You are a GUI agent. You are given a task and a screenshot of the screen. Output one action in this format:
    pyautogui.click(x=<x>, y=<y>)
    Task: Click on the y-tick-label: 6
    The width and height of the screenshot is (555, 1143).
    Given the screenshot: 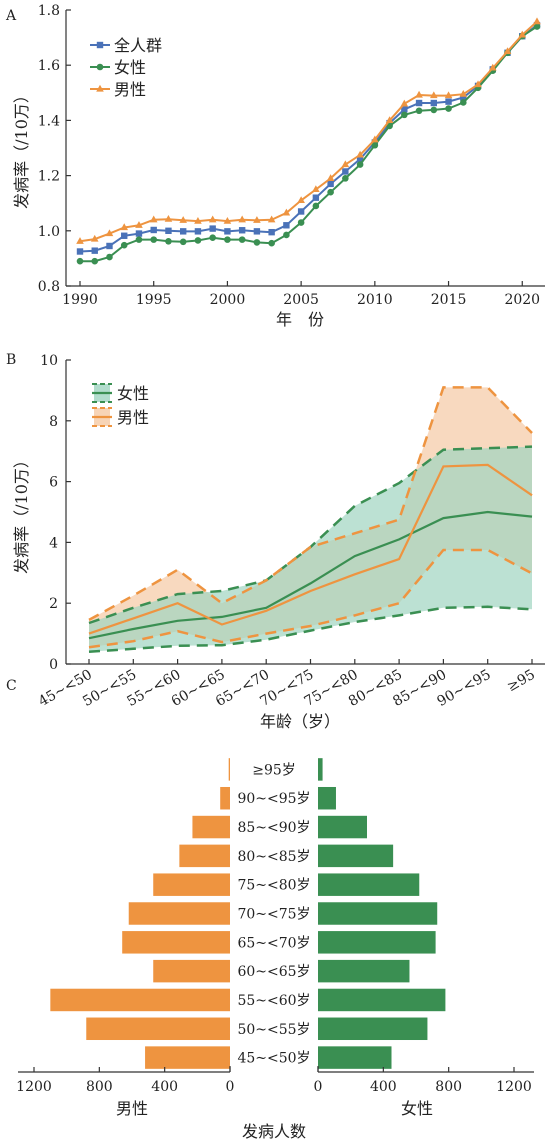 What is the action you would take?
    pyautogui.click(x=53, y=483)
    